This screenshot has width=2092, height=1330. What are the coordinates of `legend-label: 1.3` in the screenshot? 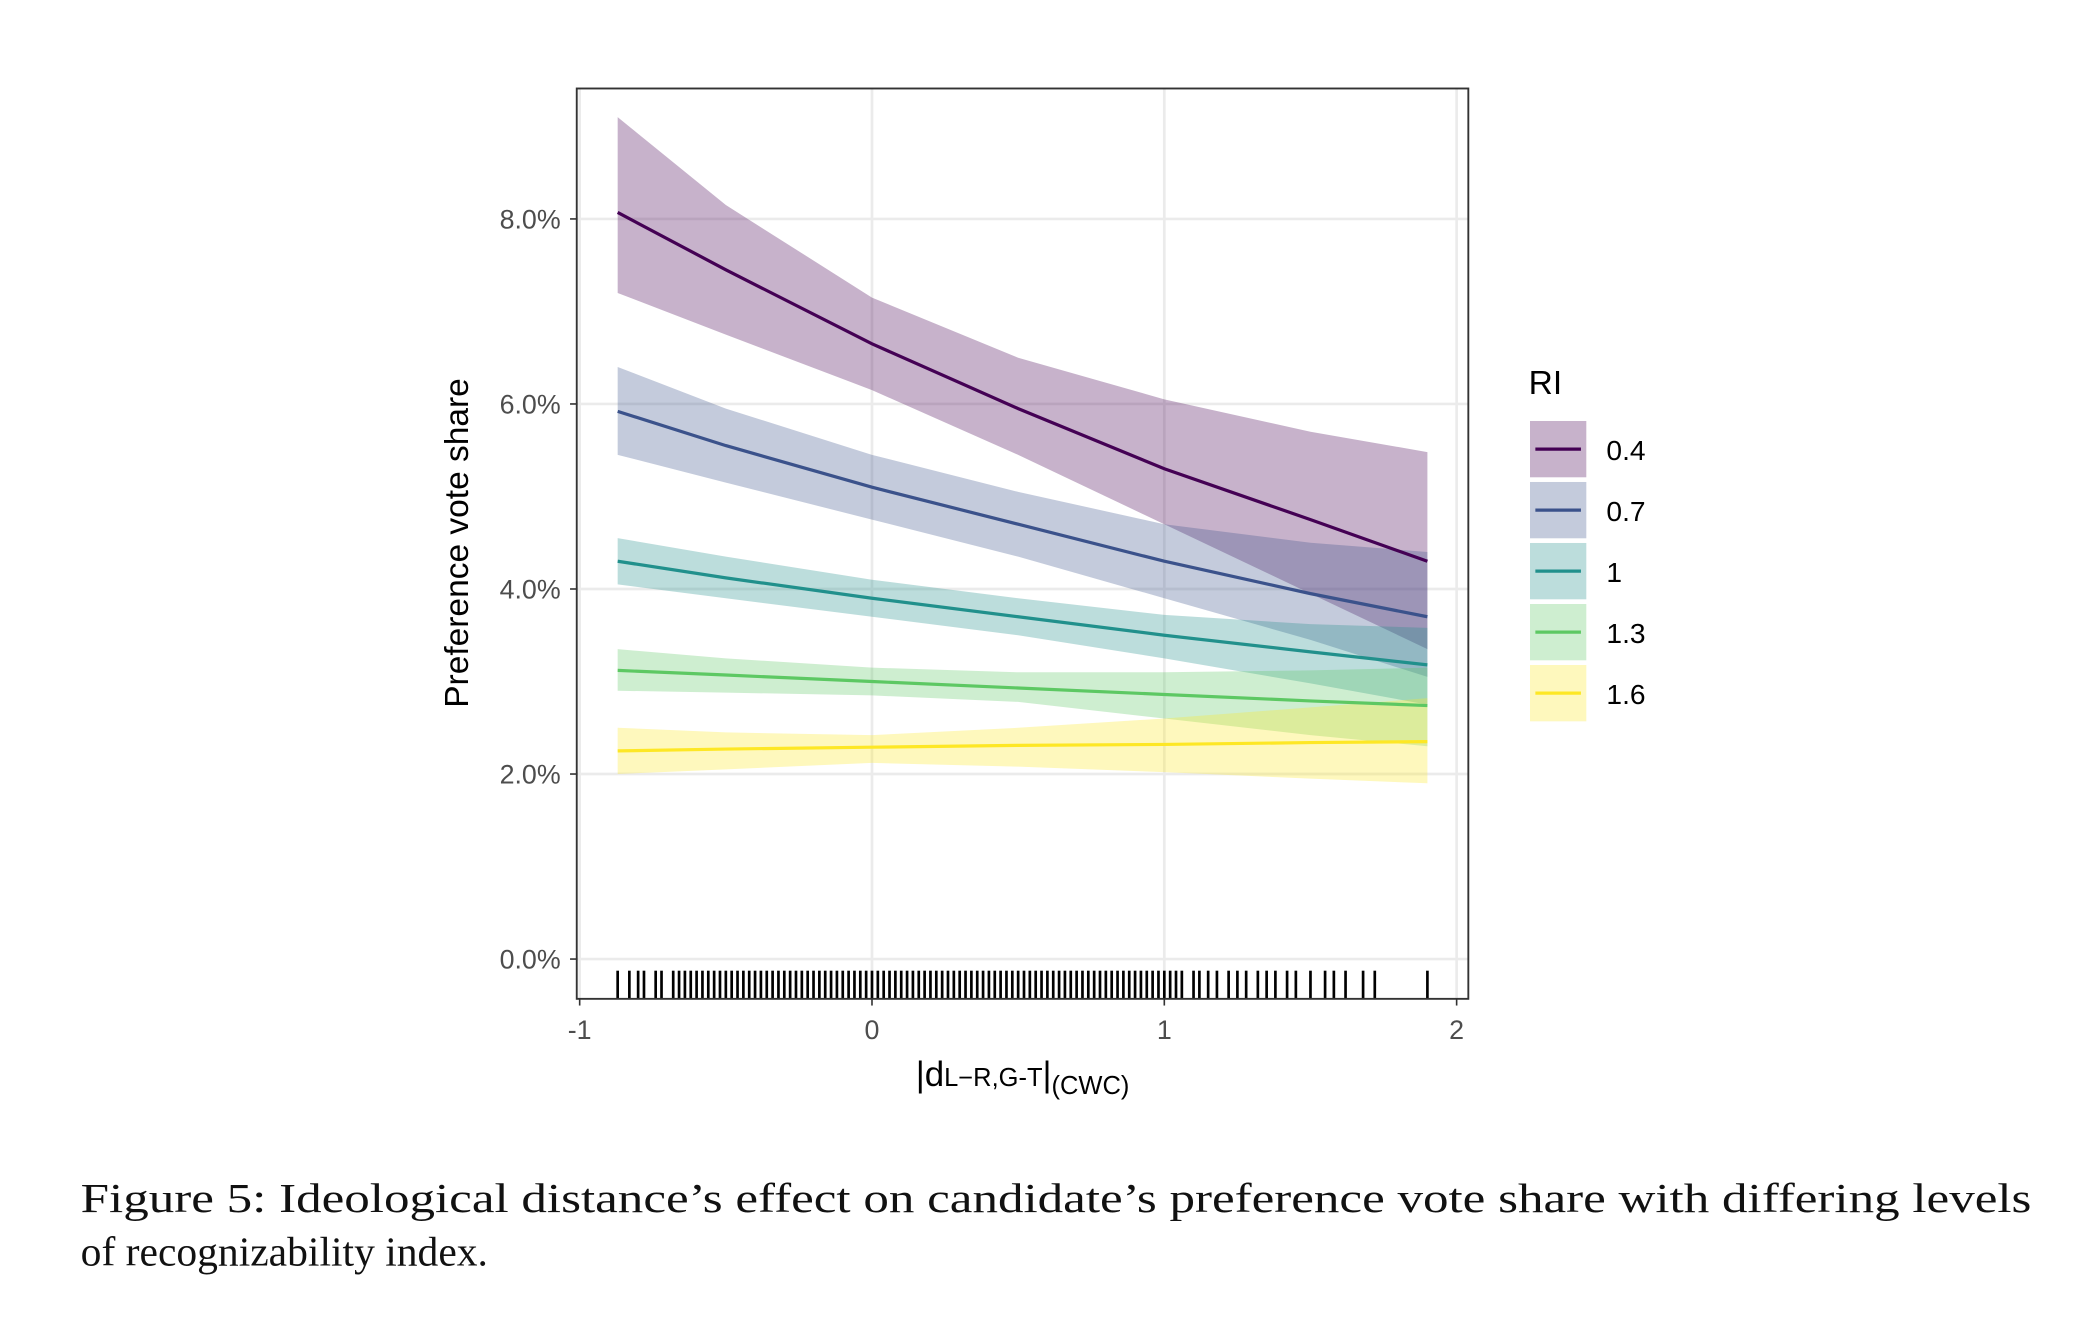 It's located at (1625, 633).